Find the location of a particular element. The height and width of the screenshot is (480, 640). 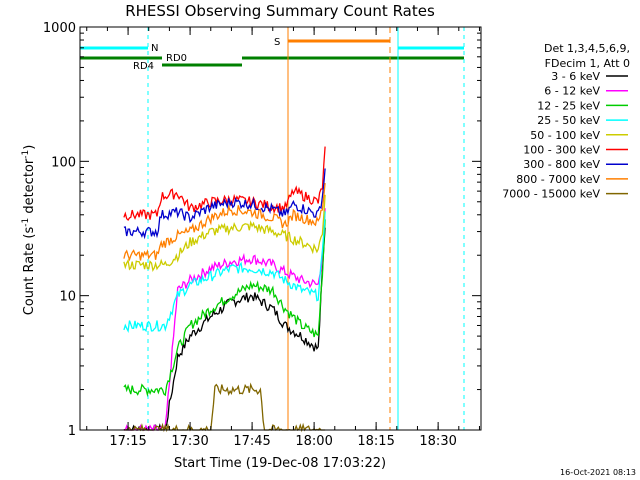

legend-entry-label: 12 - 25 keV is located at coordinates (568, 105).